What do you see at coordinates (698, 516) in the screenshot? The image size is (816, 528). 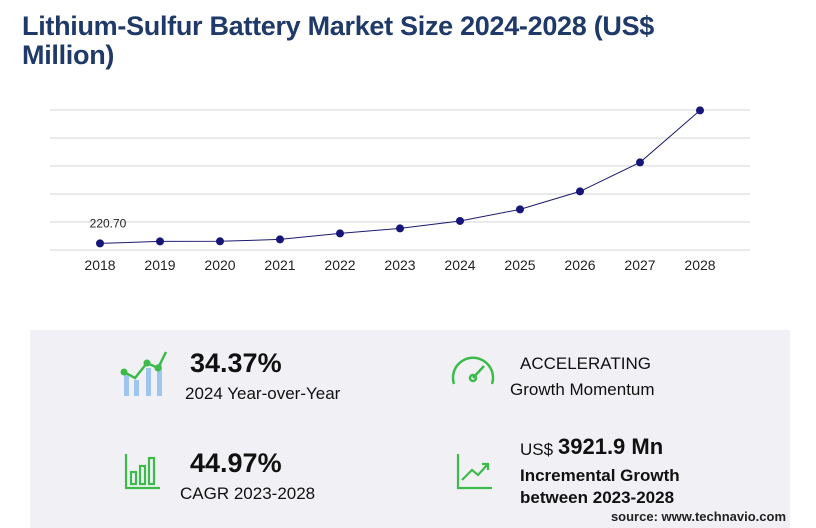 I see `source: source: www.technavio.com` at bounding box center [698, 516].